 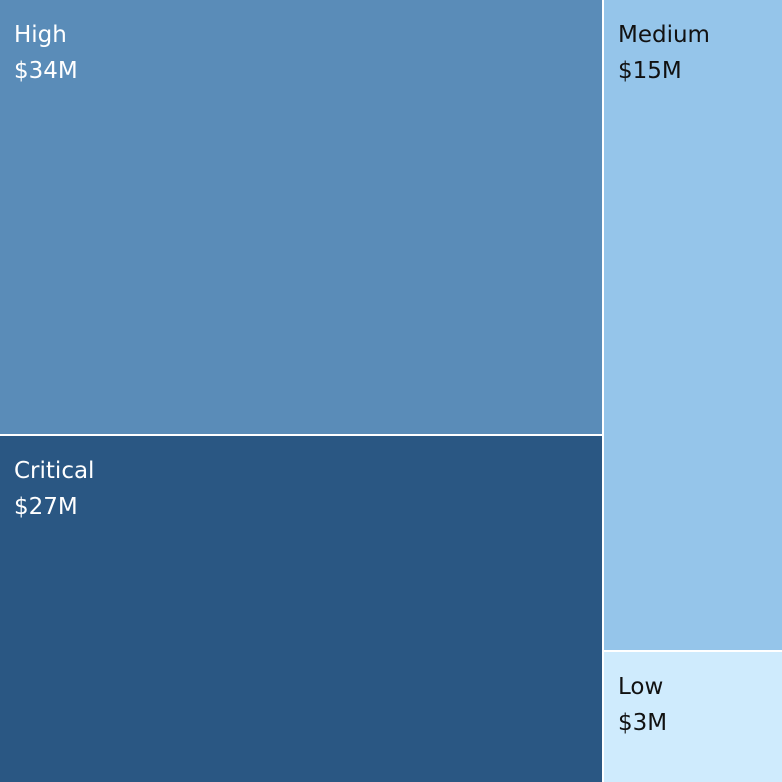 I want to click on category-label: High, so click(x=40, y=35).